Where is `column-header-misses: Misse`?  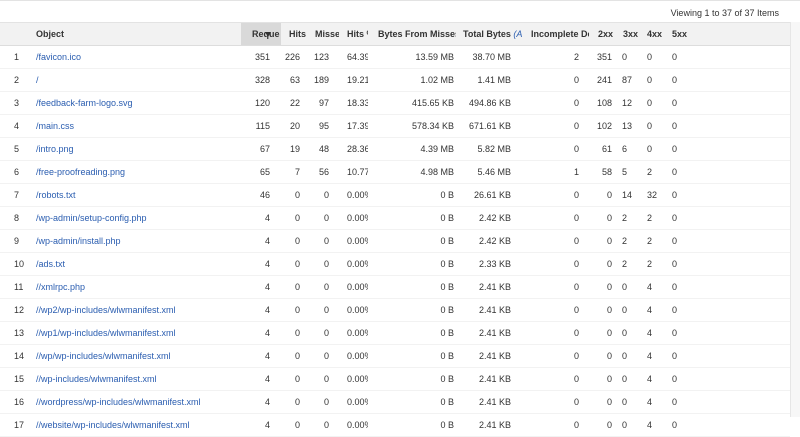 column-header-misses: Misse is located at coordinates (327, 34).